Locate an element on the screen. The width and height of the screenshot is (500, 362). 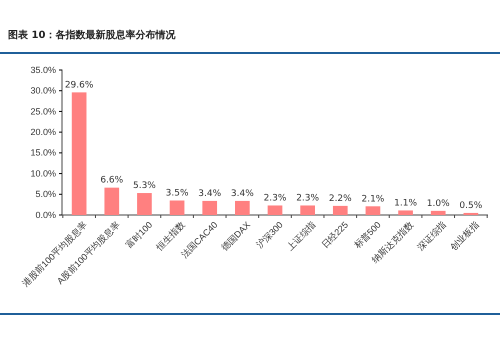
data-label: 2.2% is located at coordinates (340, 199).